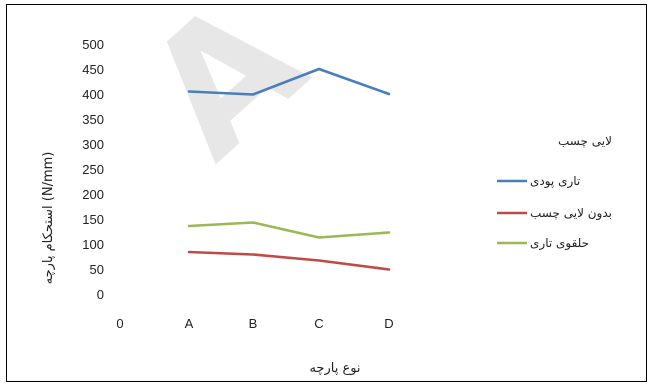 This screenshot has width=652, height=386. What do you see at coordinates (93, 144) in the screenshot?
I see `y-tick-label: 300` at bounding box center [93, 144].